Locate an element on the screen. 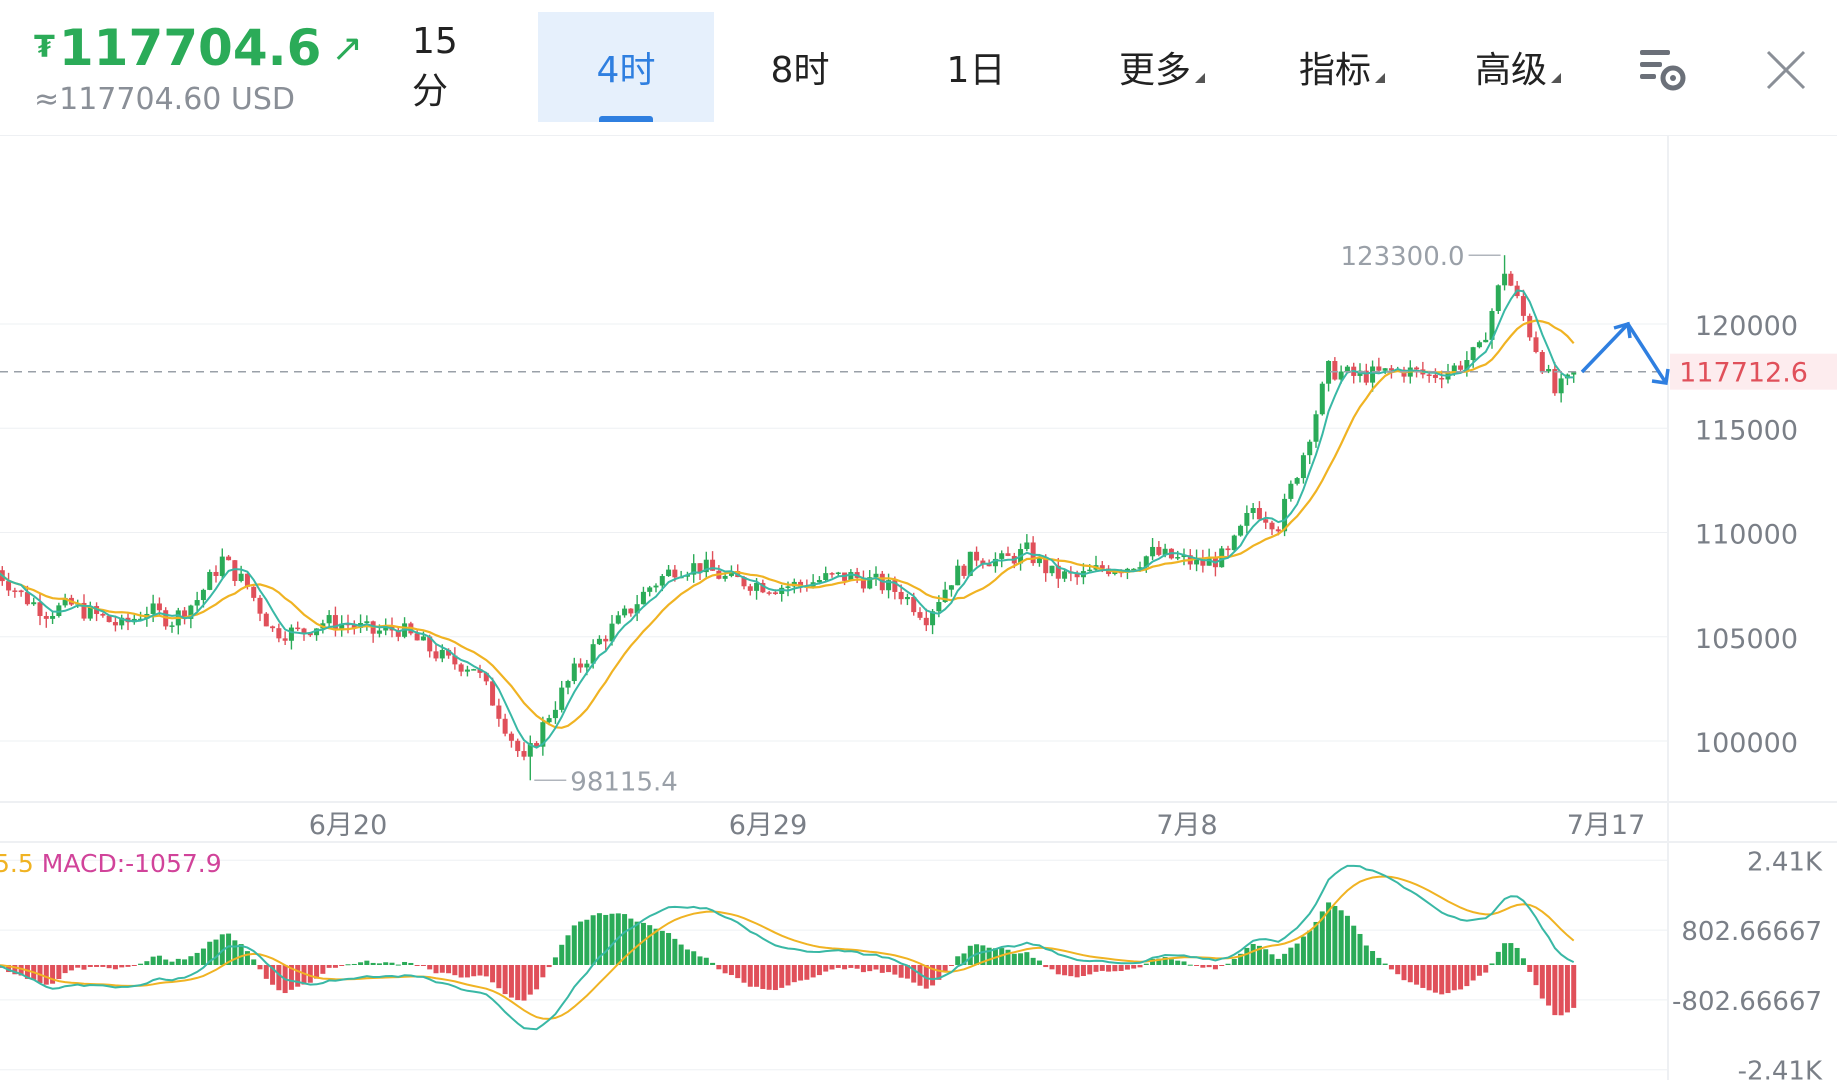 The height and width of the screenshot is (1080, 1837). projection-arrow-icon is located at coordinates (1624, 353).